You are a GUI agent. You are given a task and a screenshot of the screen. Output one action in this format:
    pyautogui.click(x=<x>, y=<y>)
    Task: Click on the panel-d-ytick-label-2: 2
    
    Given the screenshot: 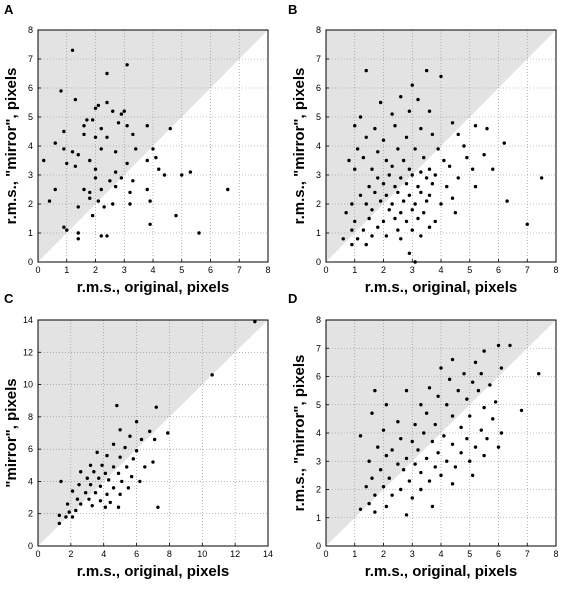 What is the action you would take?
    pyautogui.click(x=318, y=490)
    